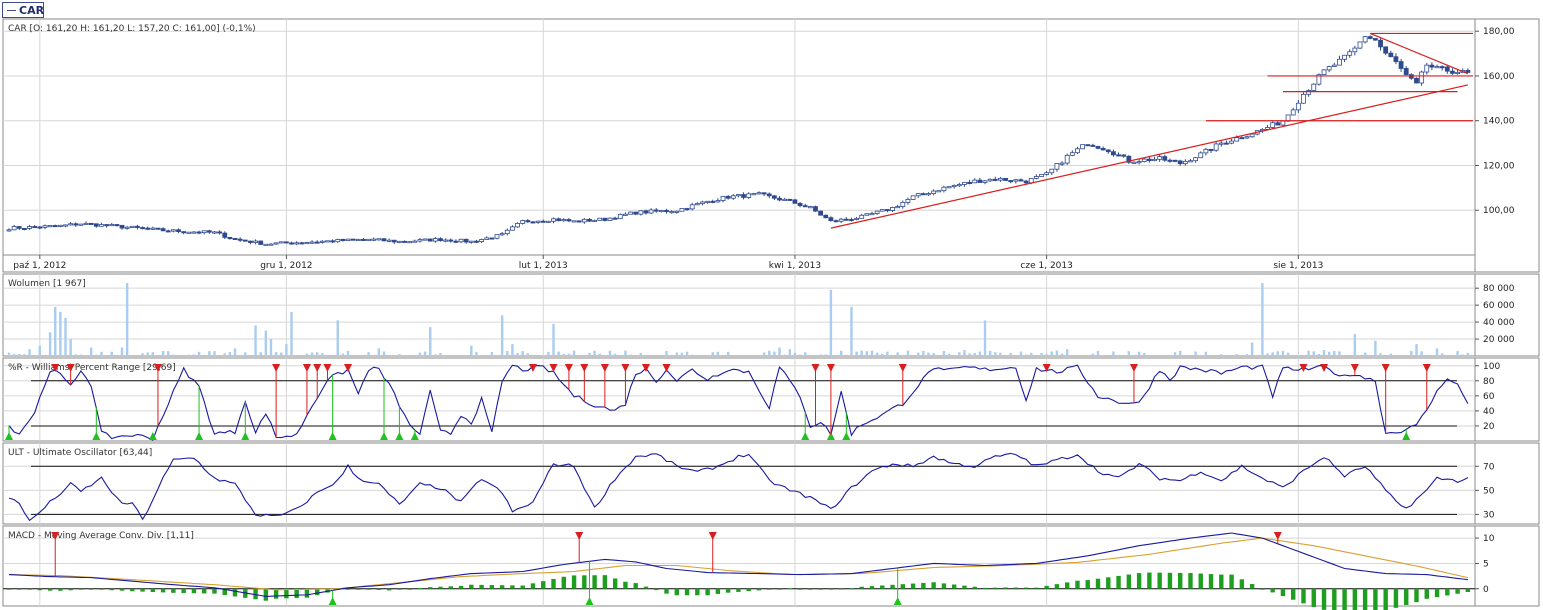 This screenshot has height=610, width=1543. Describe the element at coordinates (47, 284) in the screenshot. I see `pane-title: Wolumen [1 967]` at that location.